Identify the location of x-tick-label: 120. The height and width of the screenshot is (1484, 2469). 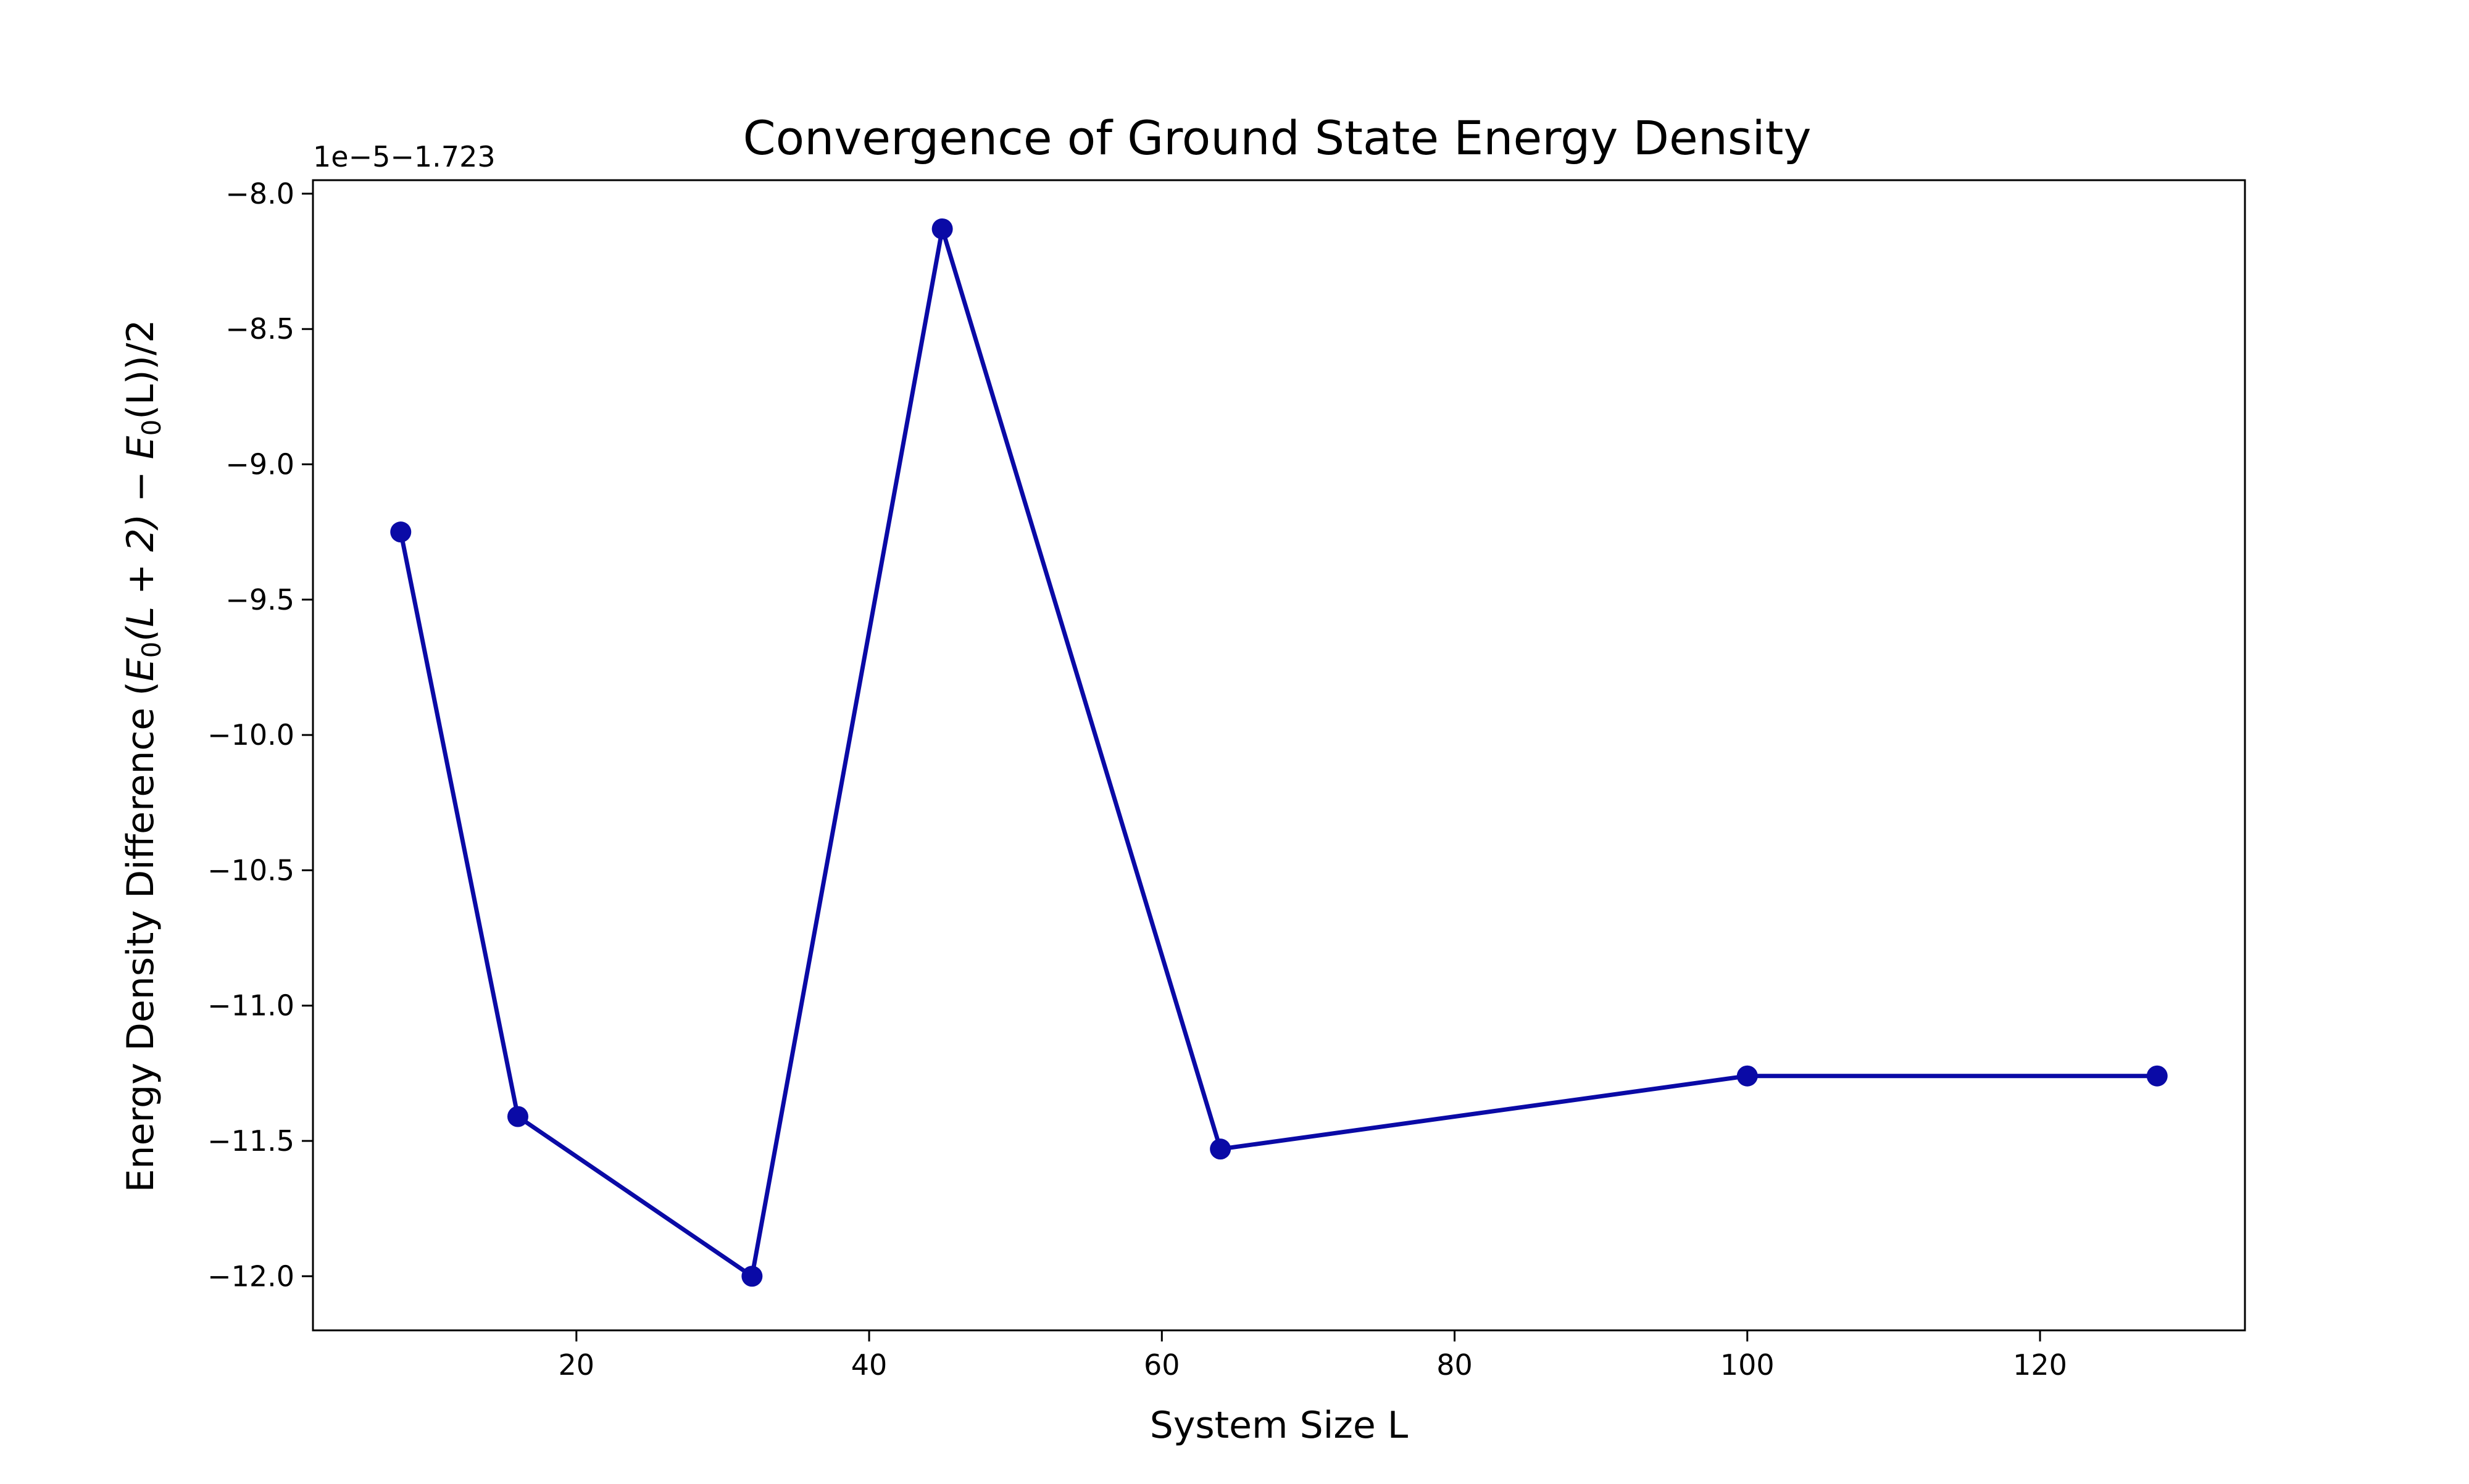
(2040, 1365).